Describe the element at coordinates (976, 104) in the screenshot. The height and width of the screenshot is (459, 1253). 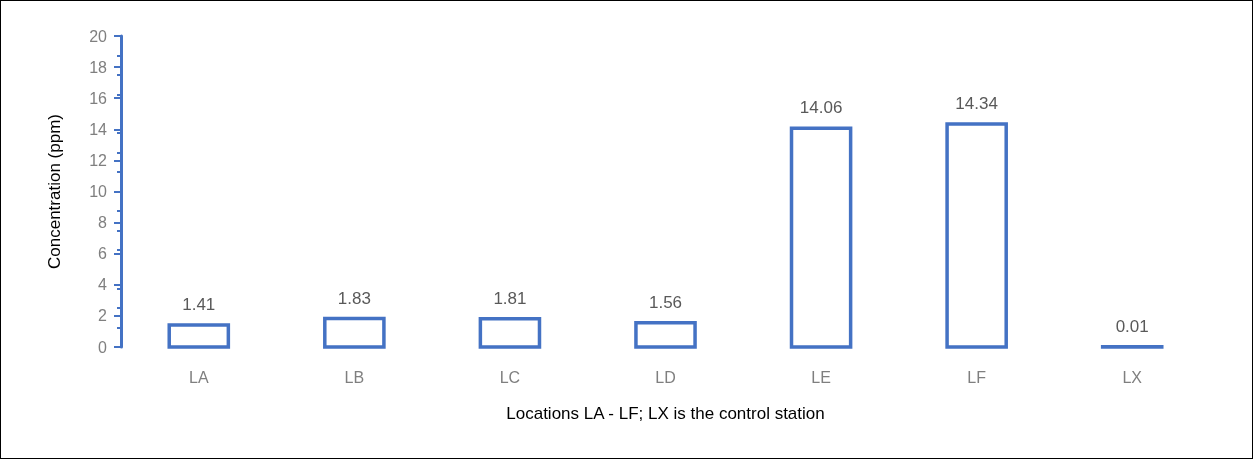
I see `data-label: 14.34` at that location.